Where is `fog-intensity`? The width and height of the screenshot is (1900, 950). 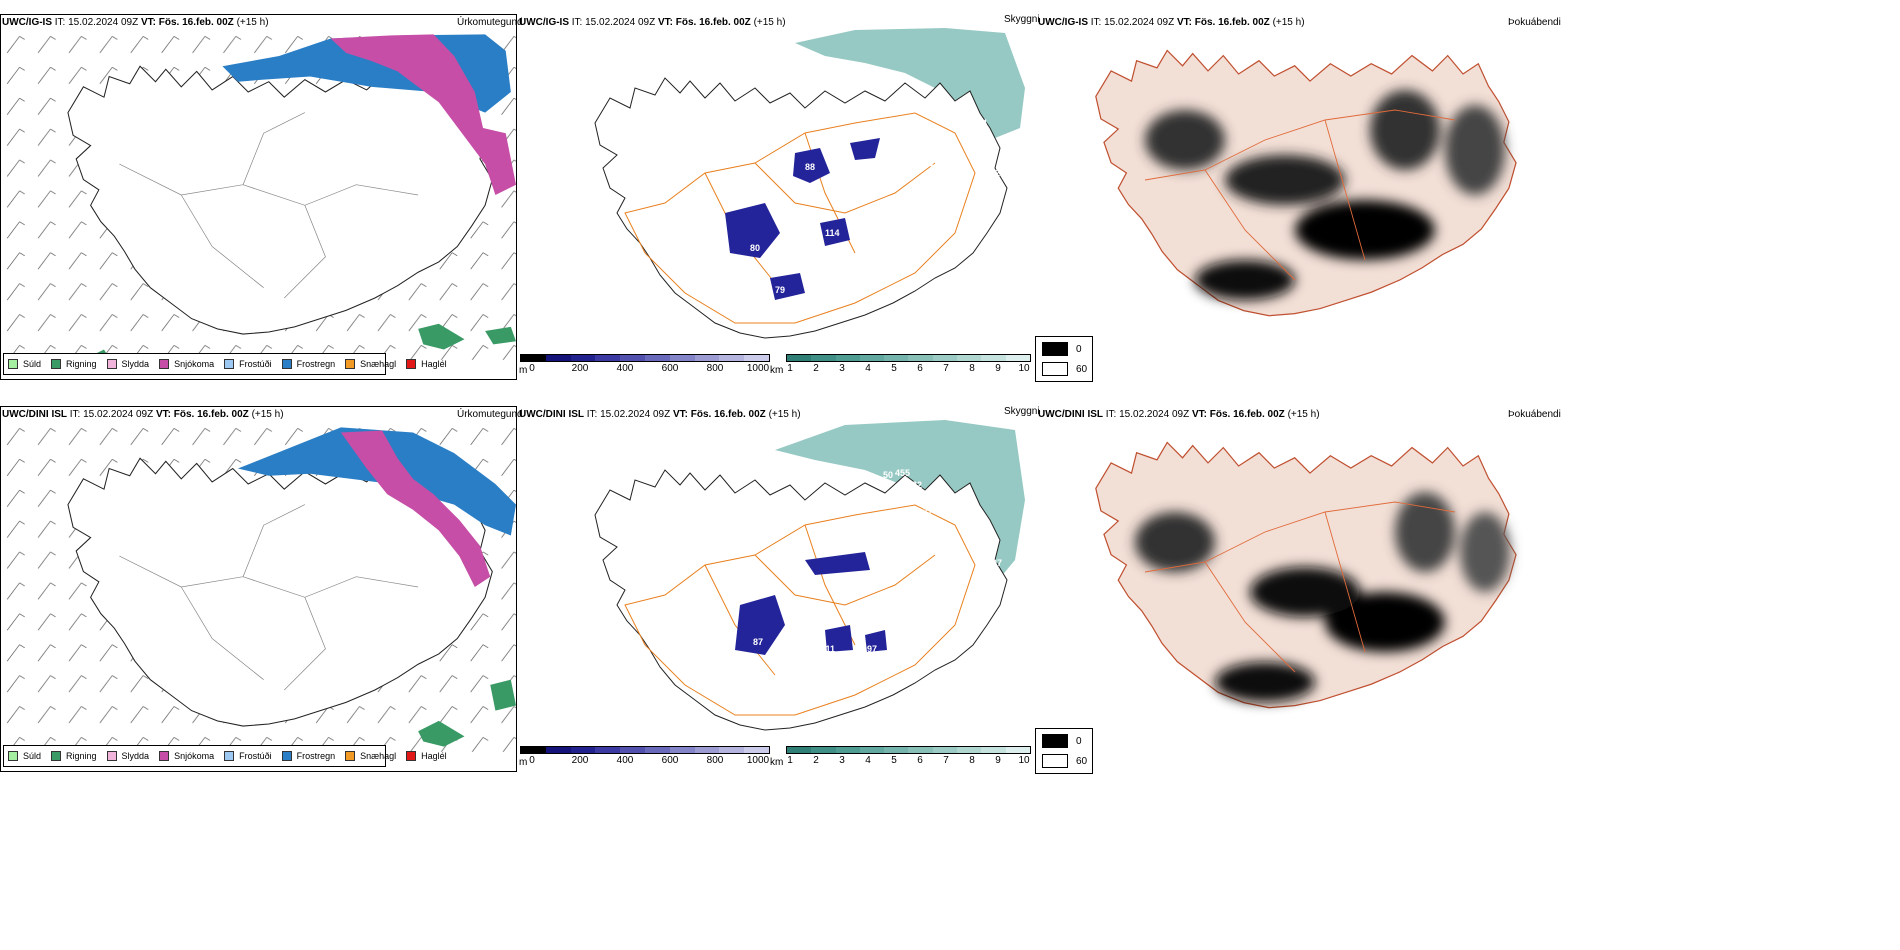
fog-intensity is located at coordinates (1322, 597).